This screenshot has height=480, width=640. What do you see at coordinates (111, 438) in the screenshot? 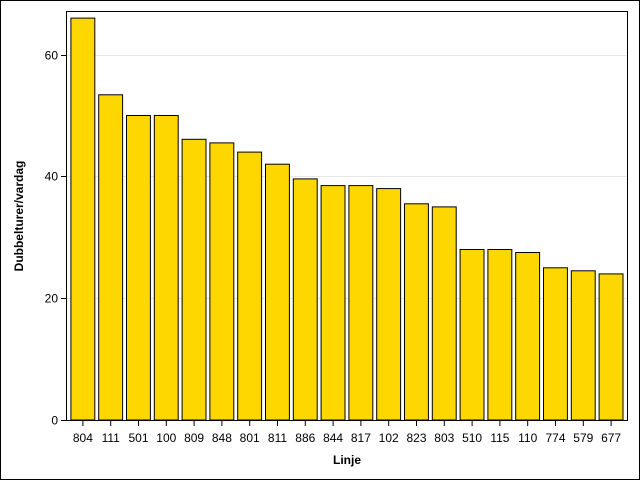
I see `x-tick-label-111: 111` at bounding box center [111, 438].